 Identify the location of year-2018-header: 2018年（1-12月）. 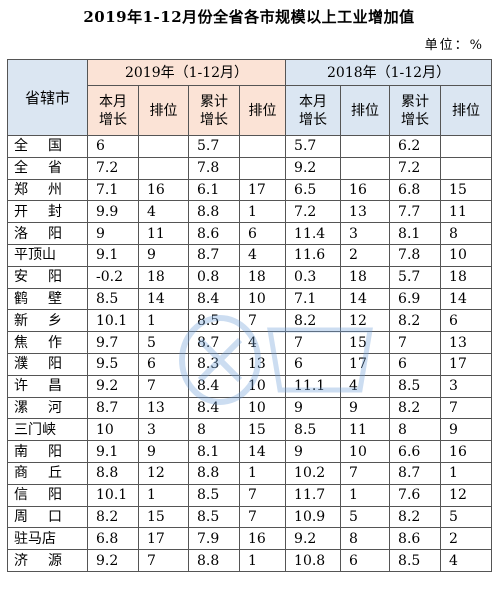
(389, 72).